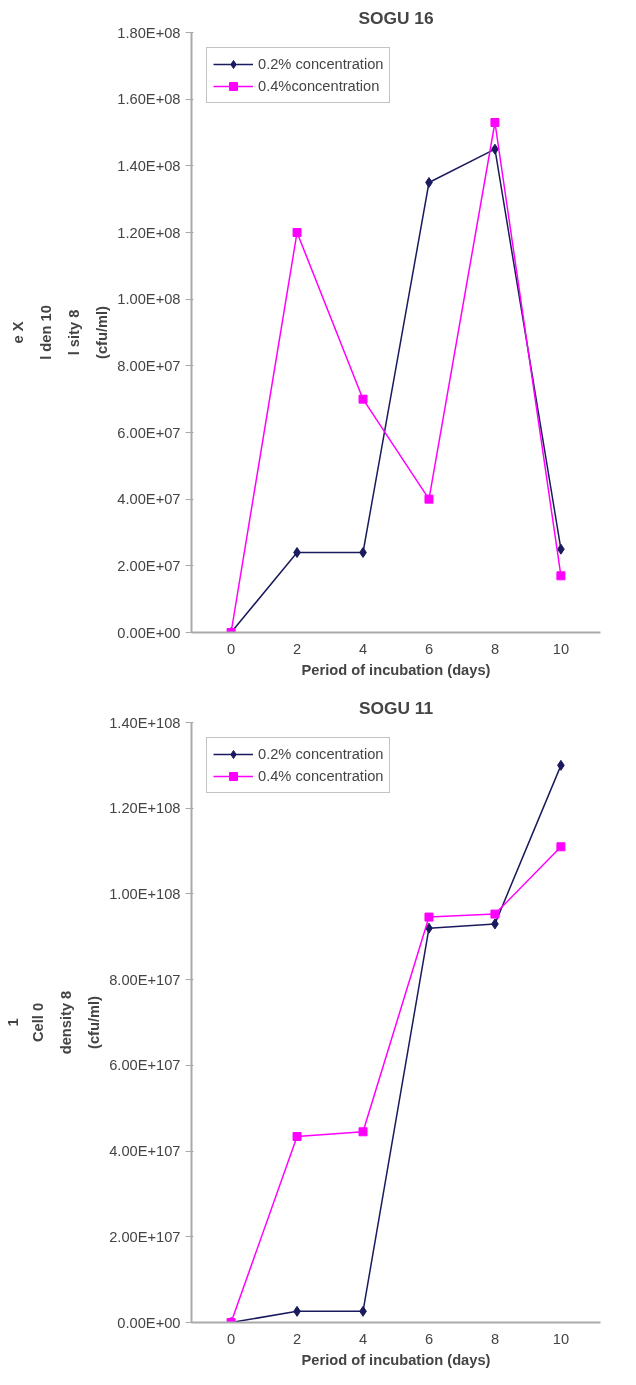 The height and width of the screenshot is (1385, 636). Describe the element at coordinates (149, 99) in the screenshot. I see `y-tick-label: 1.60E+08` at that location.